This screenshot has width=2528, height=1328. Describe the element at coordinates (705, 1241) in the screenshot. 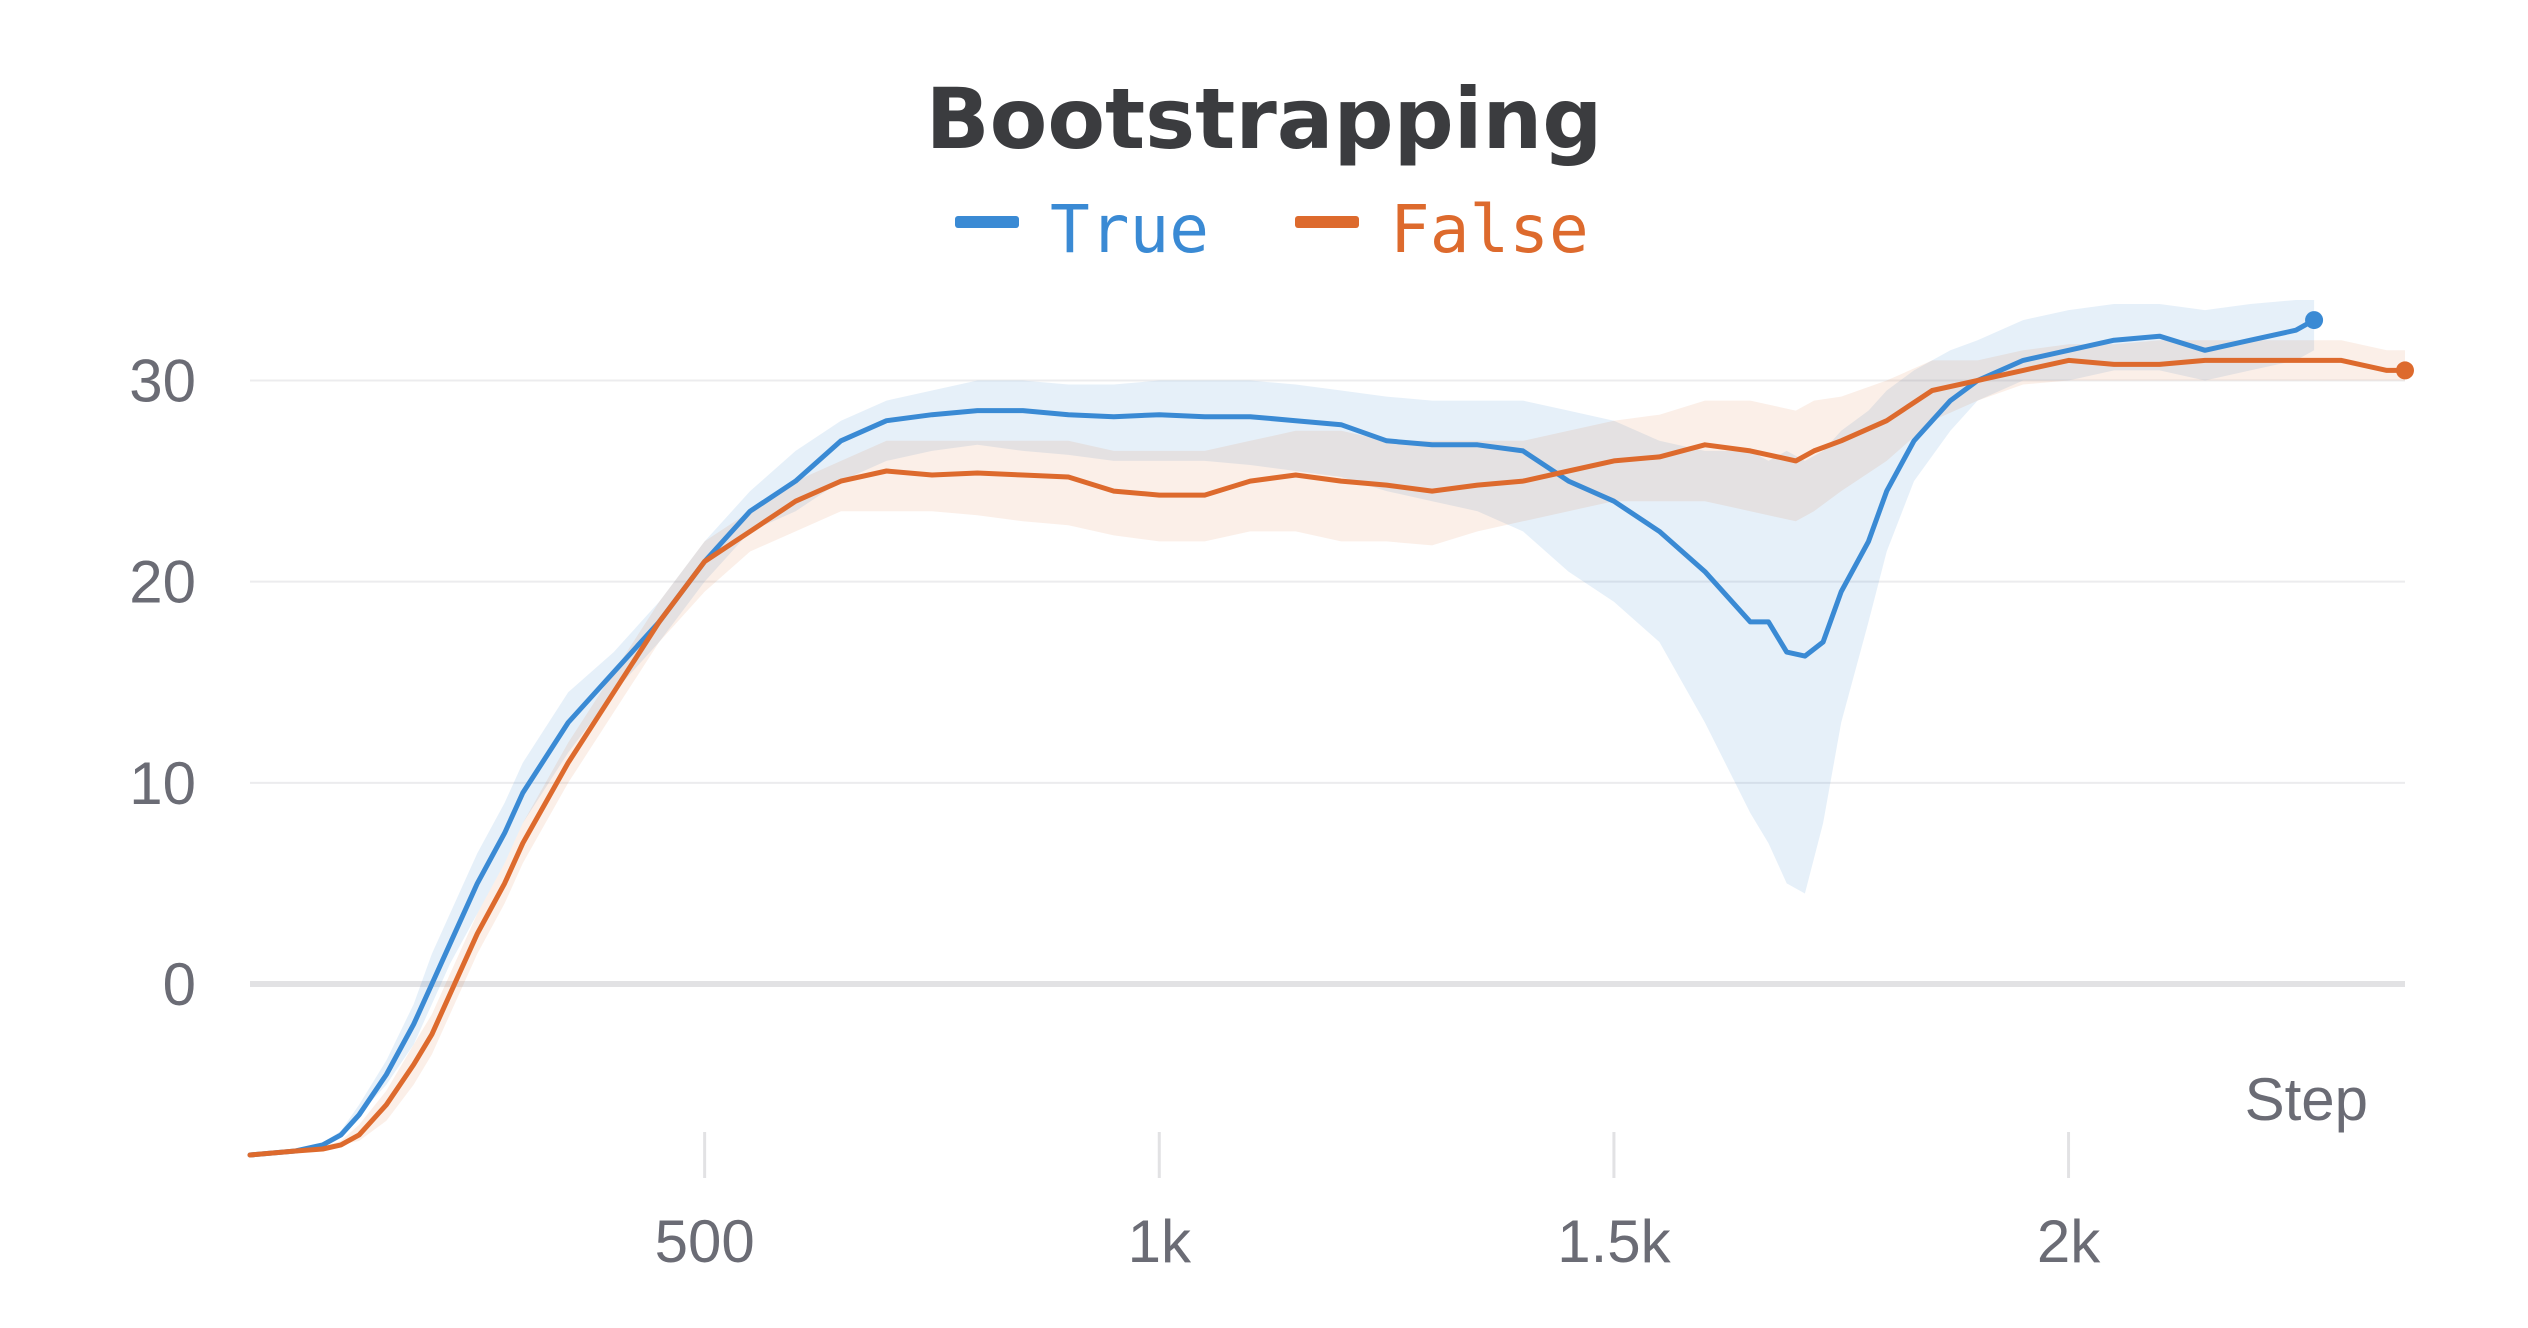

I see `x-tick-label-0: 500` at that location.